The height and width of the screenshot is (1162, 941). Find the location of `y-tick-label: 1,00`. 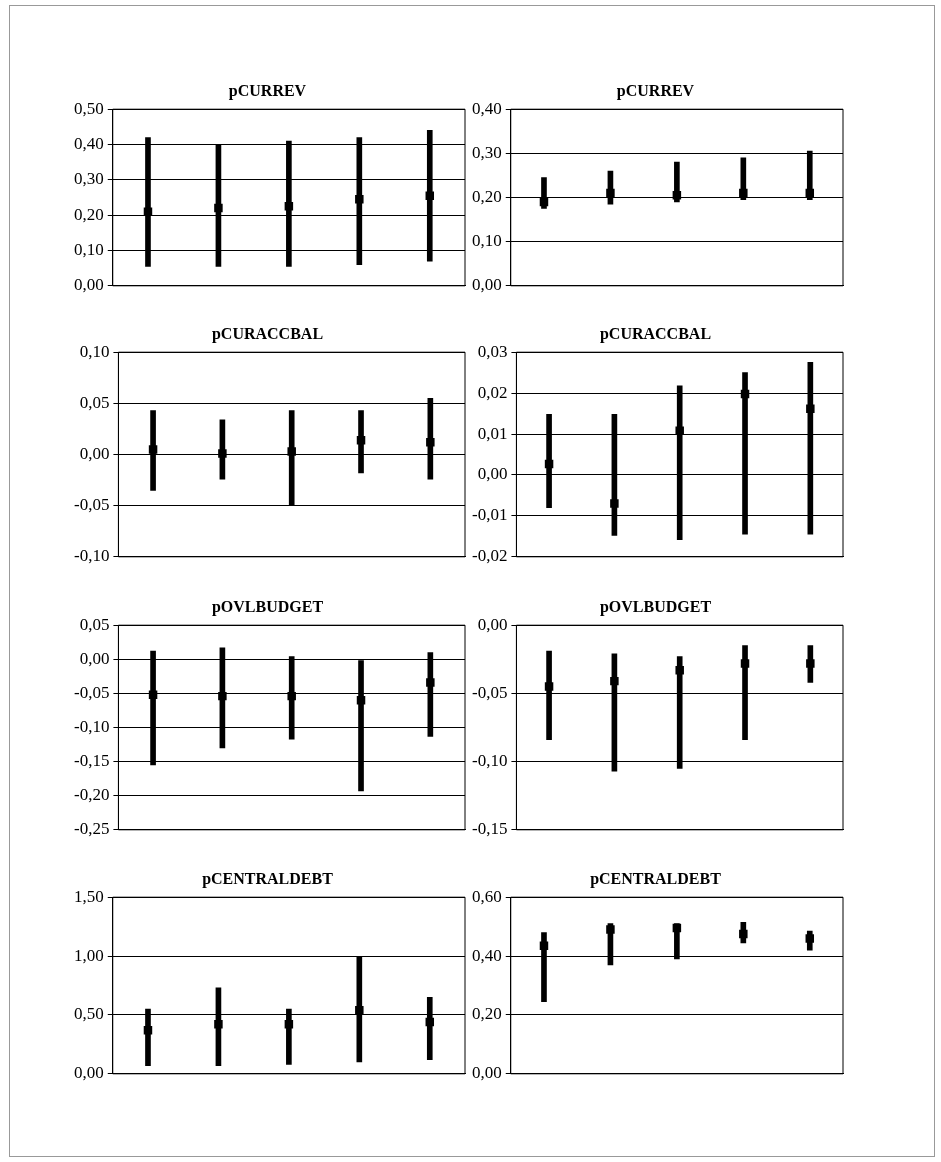

y-tick-label: 1,00 is located at coordinates (89, 955).